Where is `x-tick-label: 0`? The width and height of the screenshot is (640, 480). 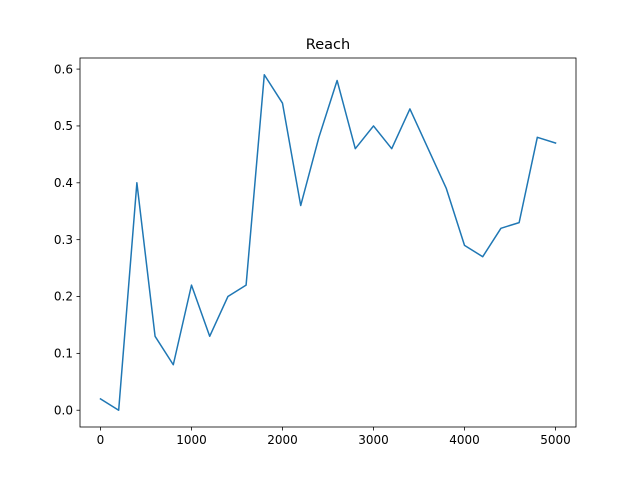 x-tick-label: 0 is located at coordinates (101, 440).